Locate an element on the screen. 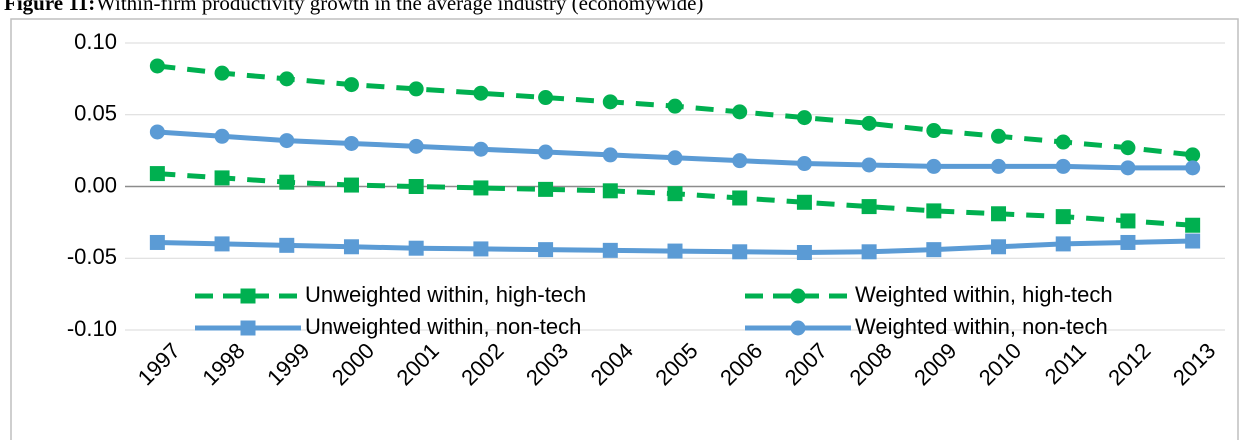  x-tick-label: 1997 is located at coordinates (159, 364).